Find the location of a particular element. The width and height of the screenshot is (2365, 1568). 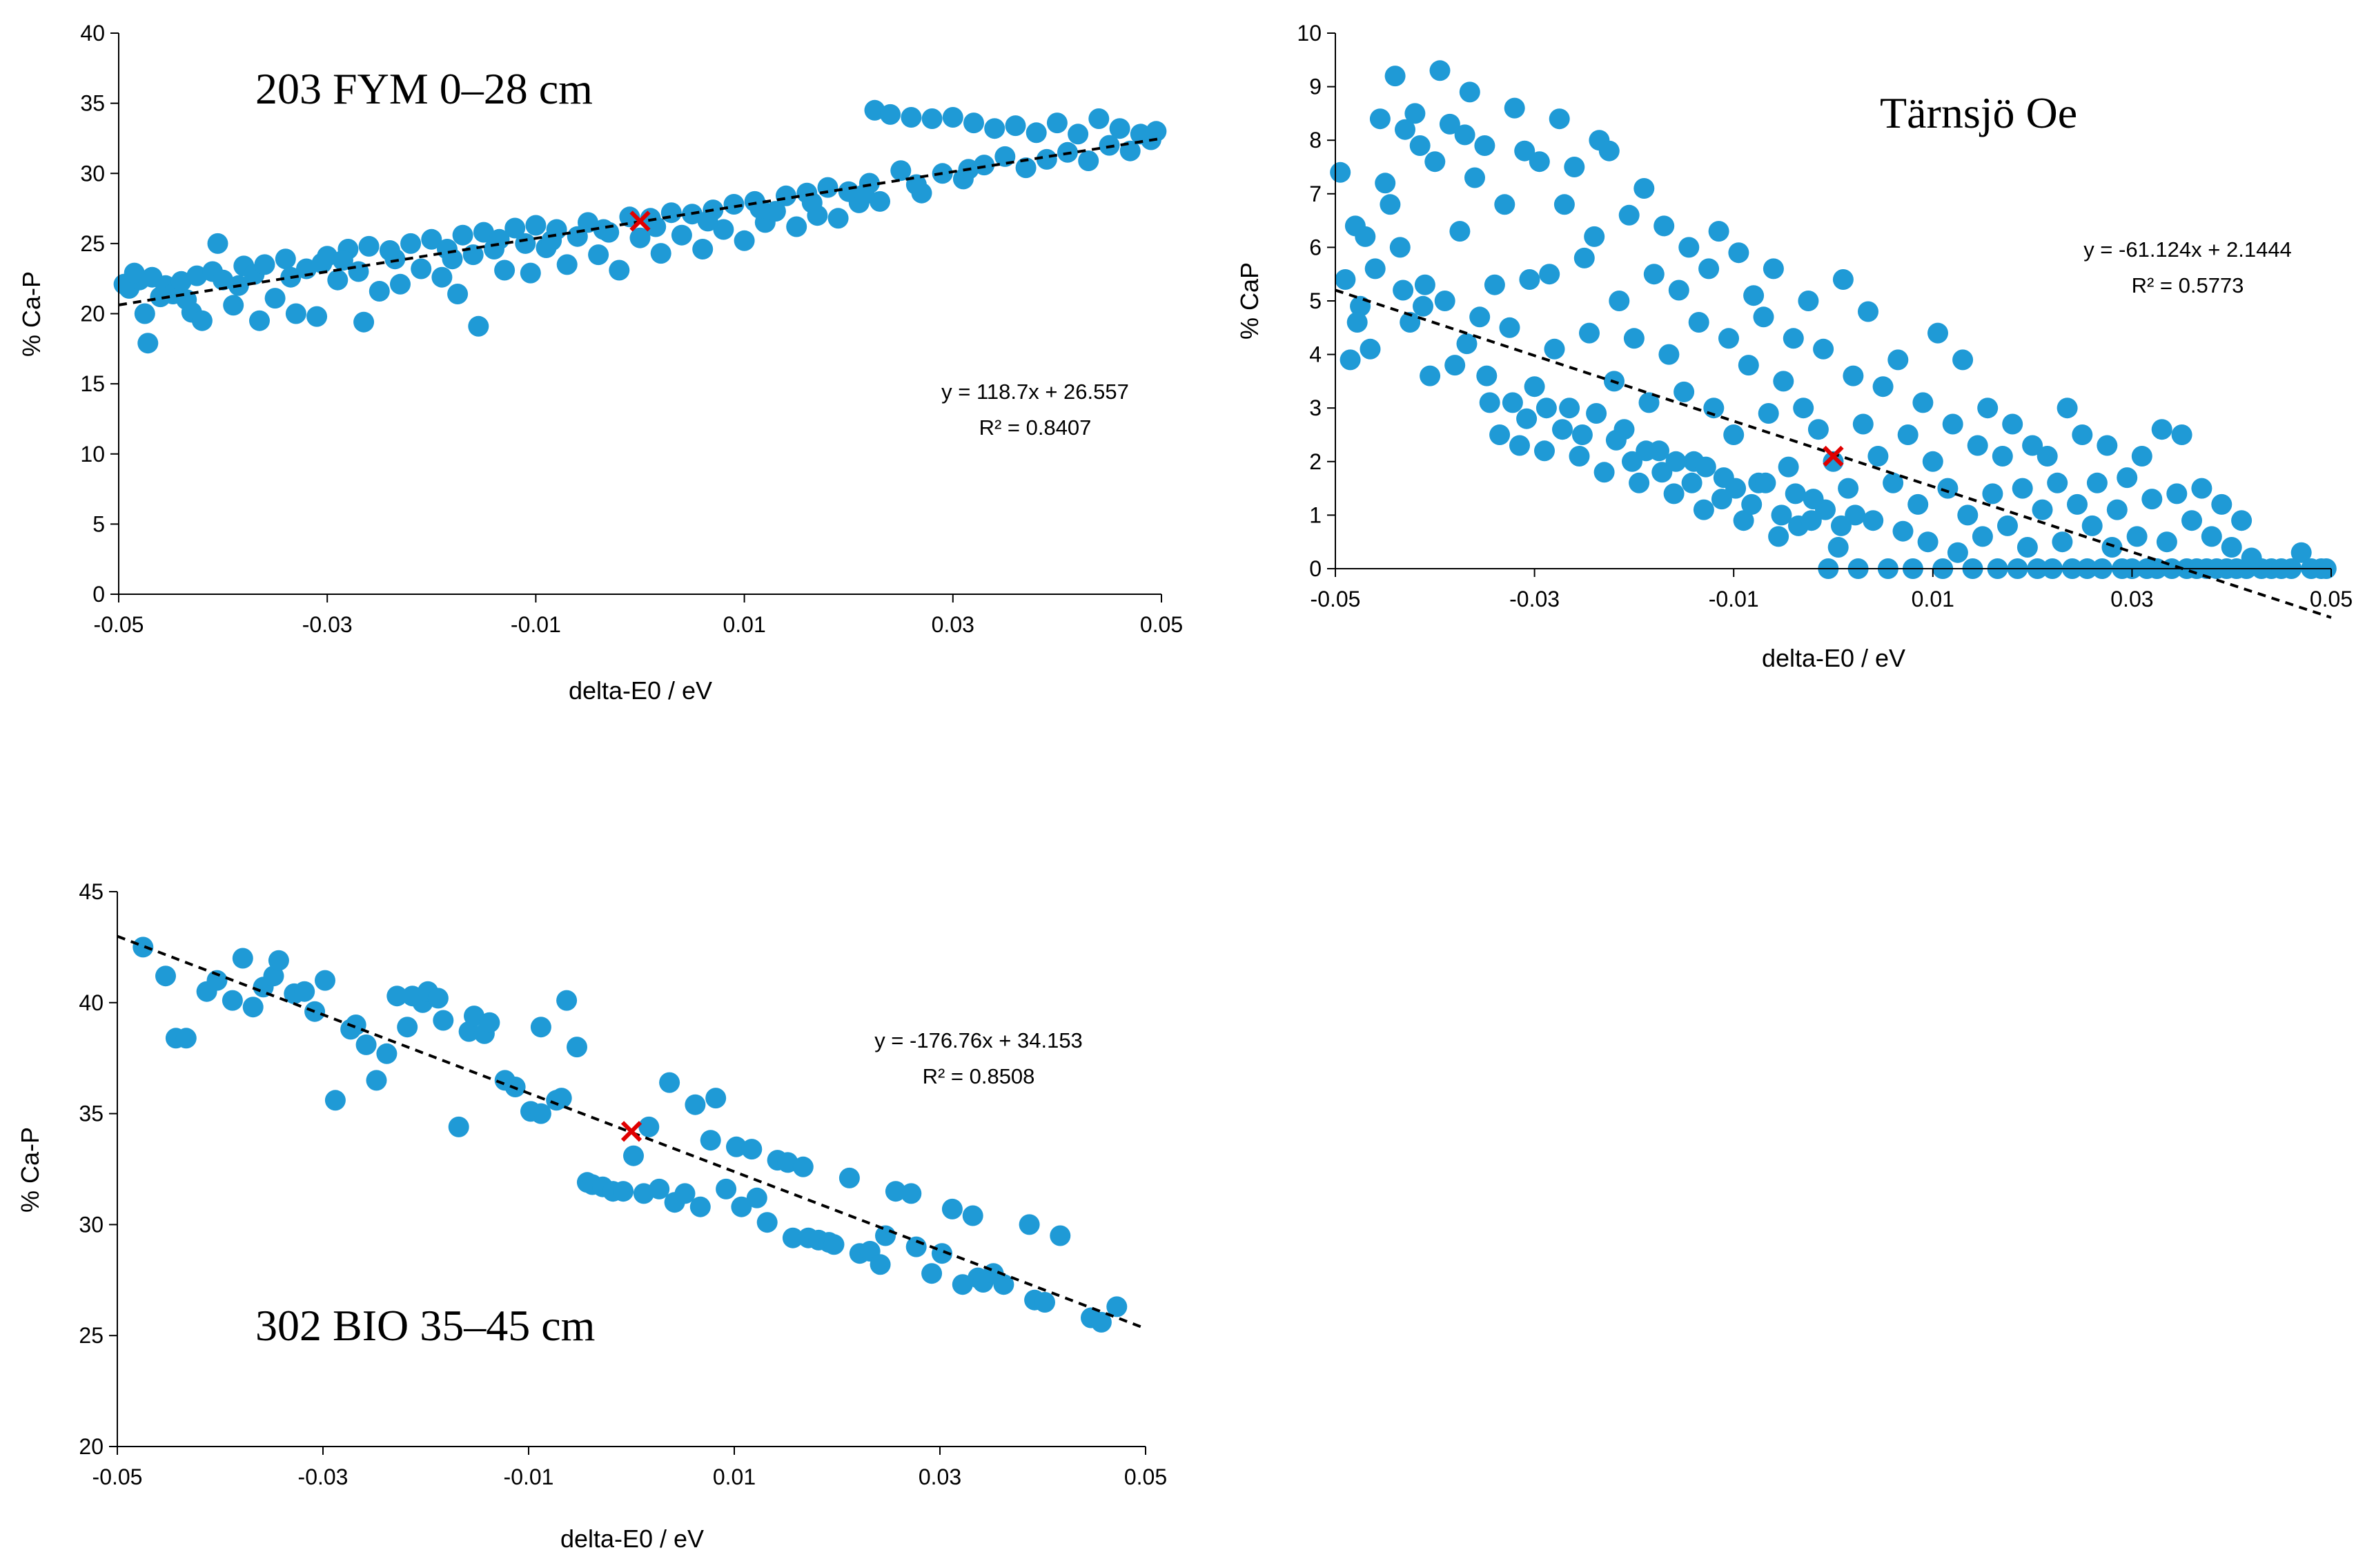

marker-stroke is located at coordinates (1834, 456).